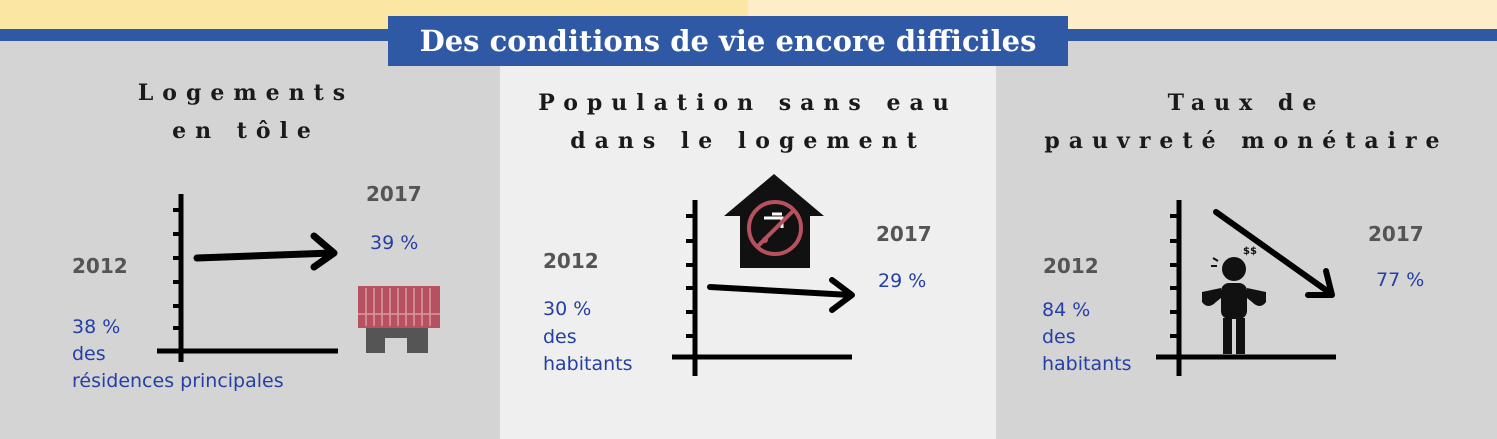  Describe the element at coordinates (246, 93) in the screenshot. I see `panel-title-line1: Logements` at that location.